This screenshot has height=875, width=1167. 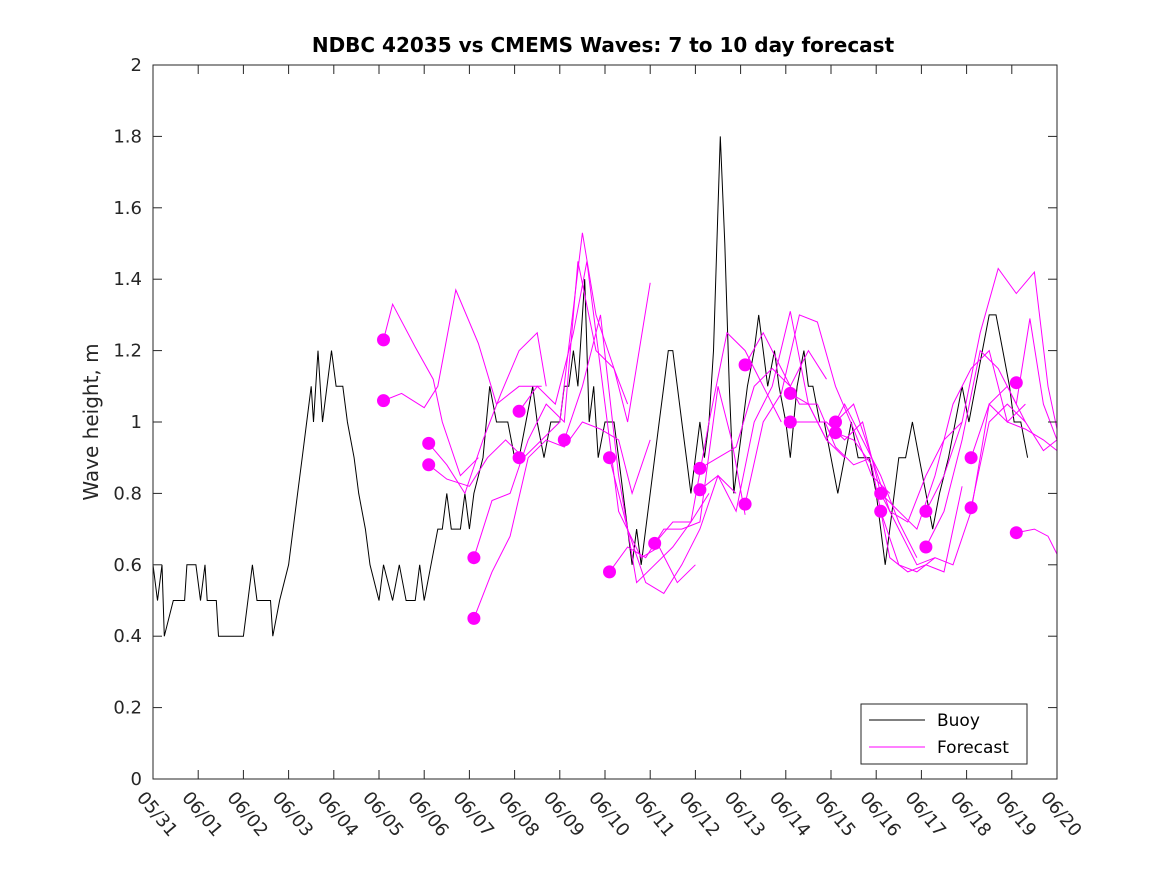 What do you see at coordinates (563, 814) in the screenshot?
I see `x-tick-label: 06/09` at bounding box center [563, 814].